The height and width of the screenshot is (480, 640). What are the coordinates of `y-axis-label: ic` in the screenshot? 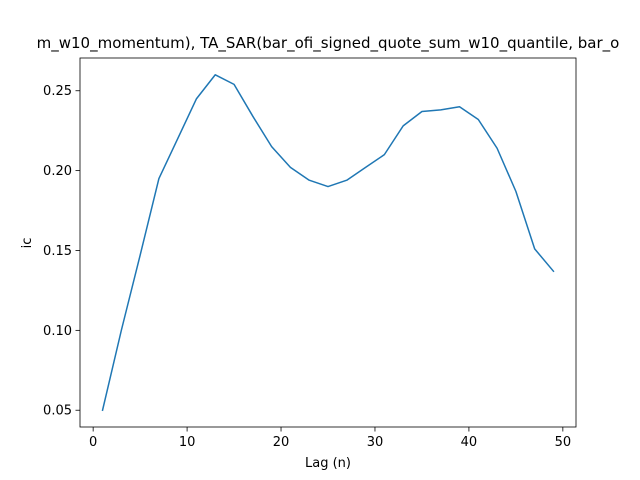 It's located at (27, 243).